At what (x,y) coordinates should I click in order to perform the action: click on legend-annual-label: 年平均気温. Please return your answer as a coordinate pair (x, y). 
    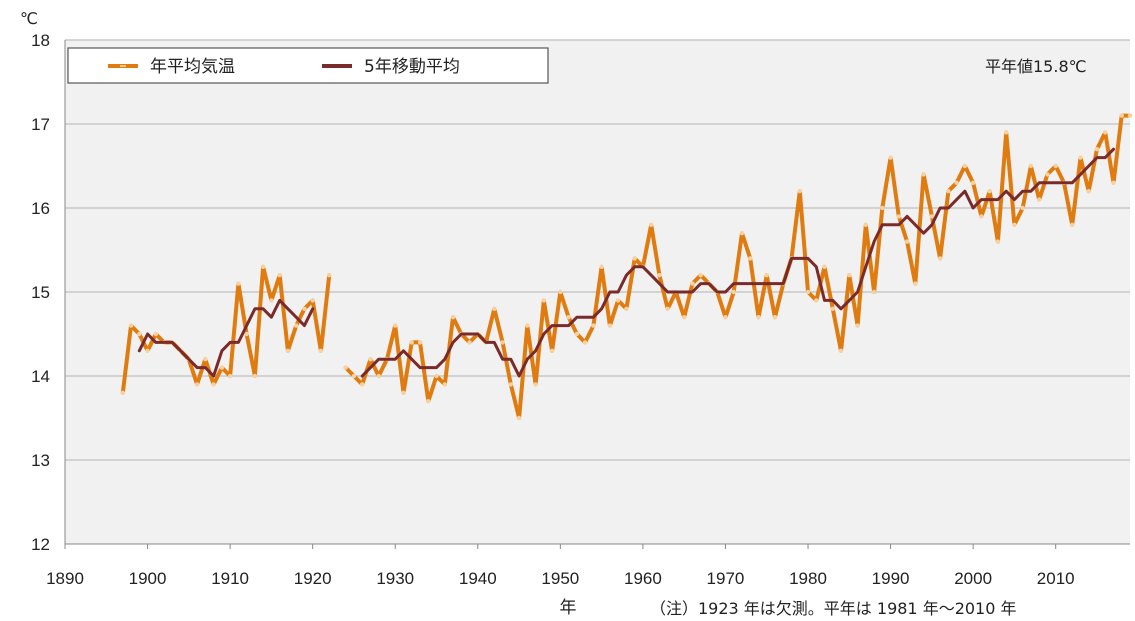
    Looking at the image, I should click on (192, 67).